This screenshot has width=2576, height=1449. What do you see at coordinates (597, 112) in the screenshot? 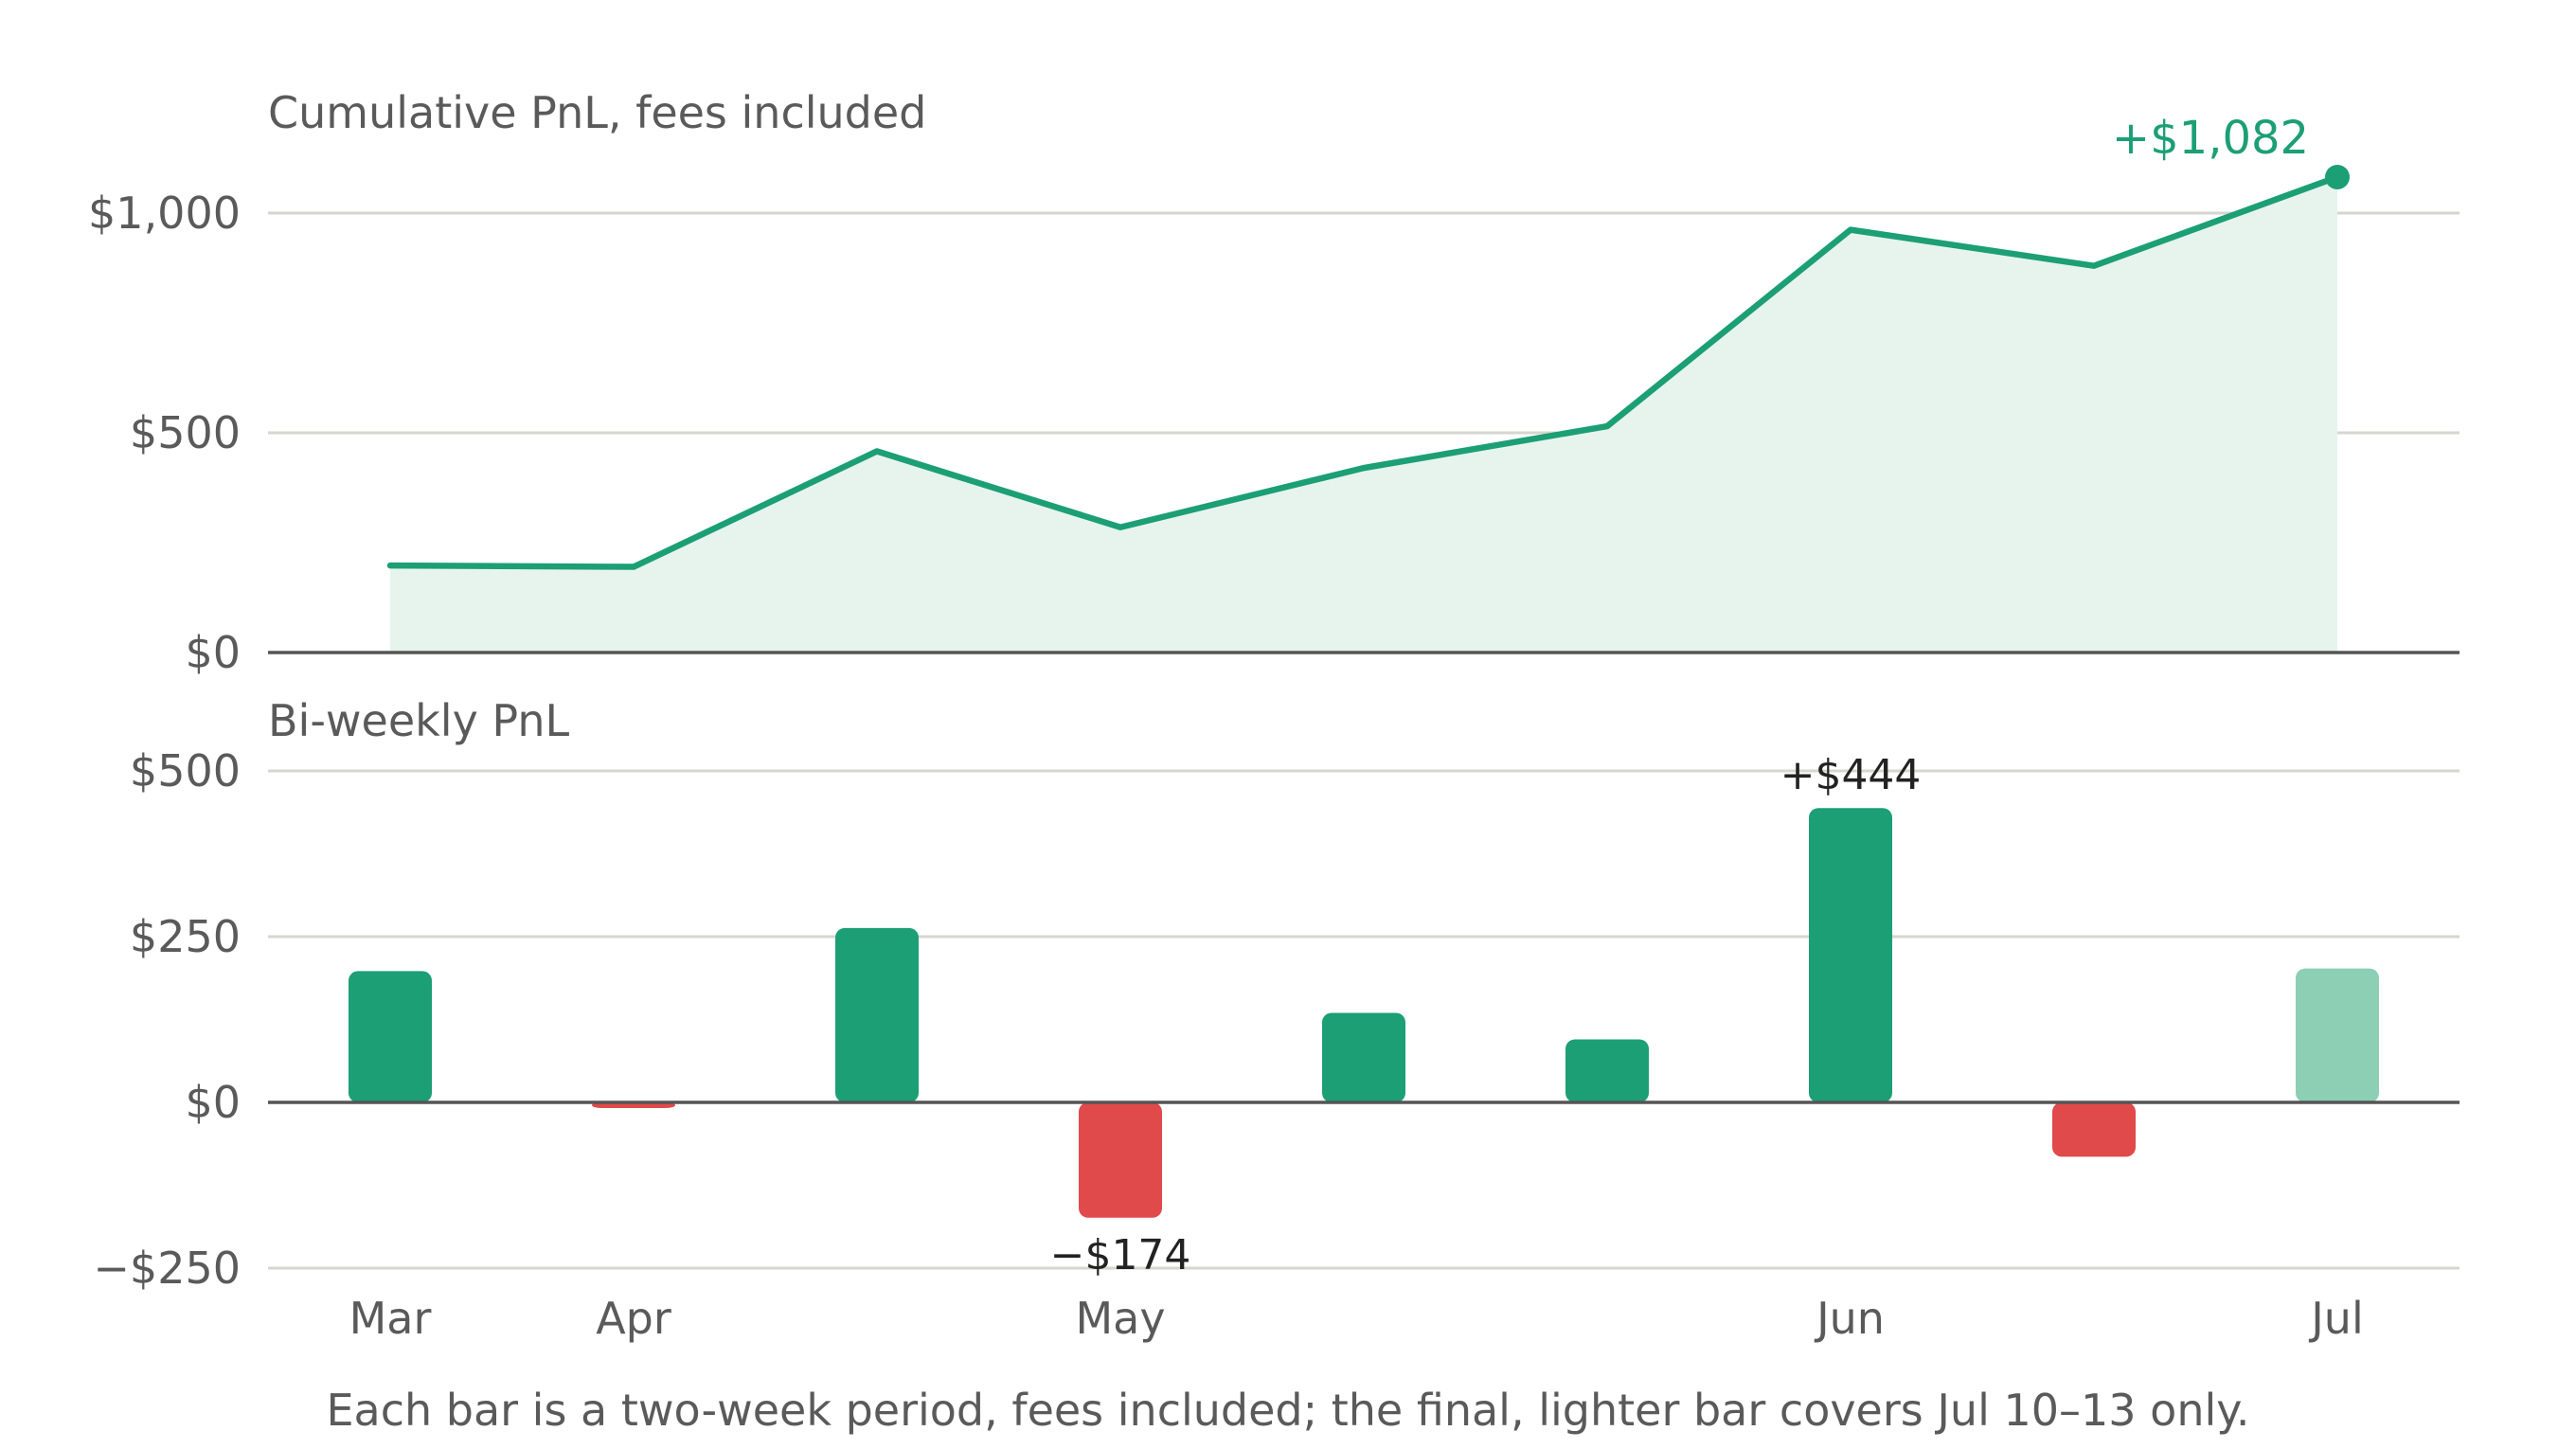
I see `cumulative-chart-title: Cumulative PnL, fees included` at bounding box center [597, 112].